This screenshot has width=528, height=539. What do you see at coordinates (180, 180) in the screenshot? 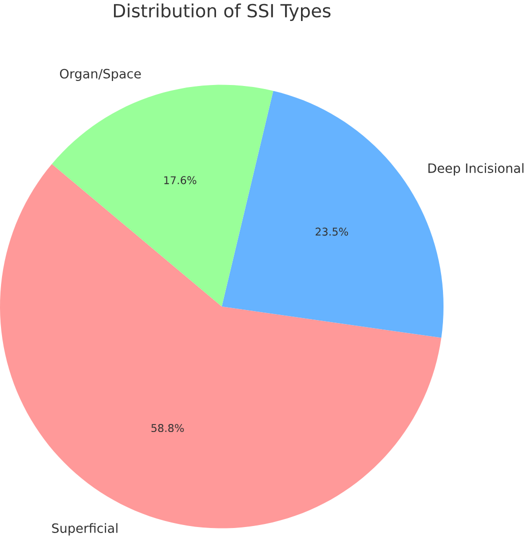
I see `data-label: 17.6%` at bounding box center [180, 180].